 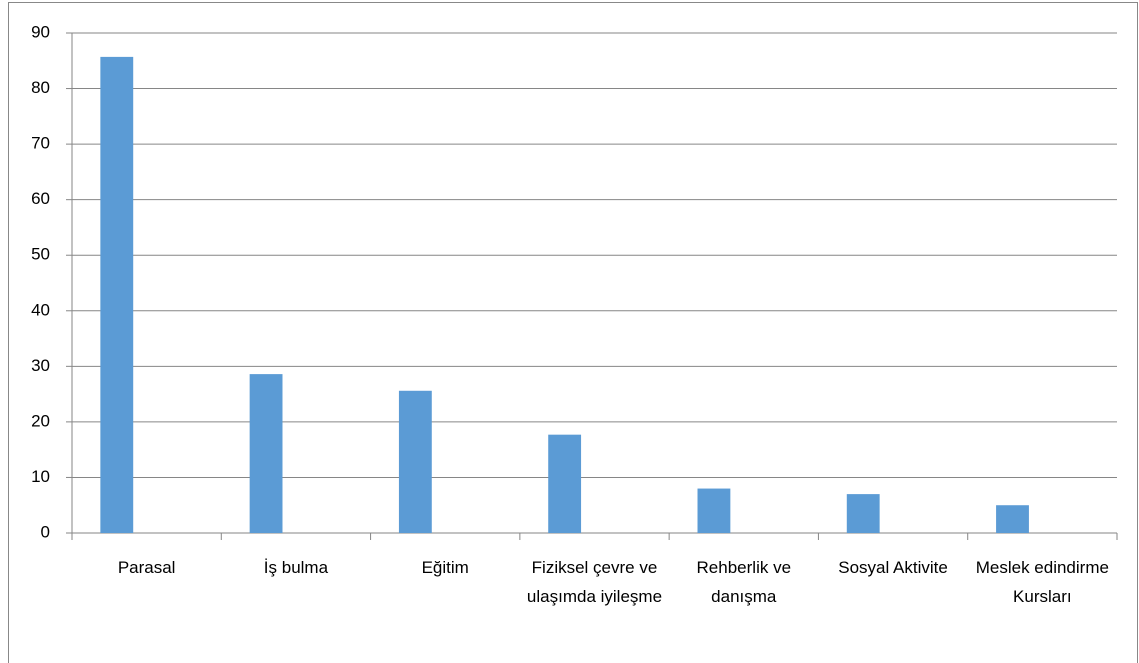 What do you see at coordinates (296, 567) in the screenshot?
I see `x-tick-label: İş bulma` at bounding box center [296, 567].